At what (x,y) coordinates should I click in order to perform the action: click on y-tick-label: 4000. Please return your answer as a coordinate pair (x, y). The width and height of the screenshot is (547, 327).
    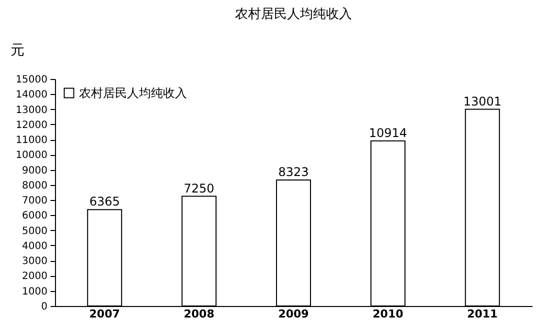
    Looking at the image, I should click on (35, 246).